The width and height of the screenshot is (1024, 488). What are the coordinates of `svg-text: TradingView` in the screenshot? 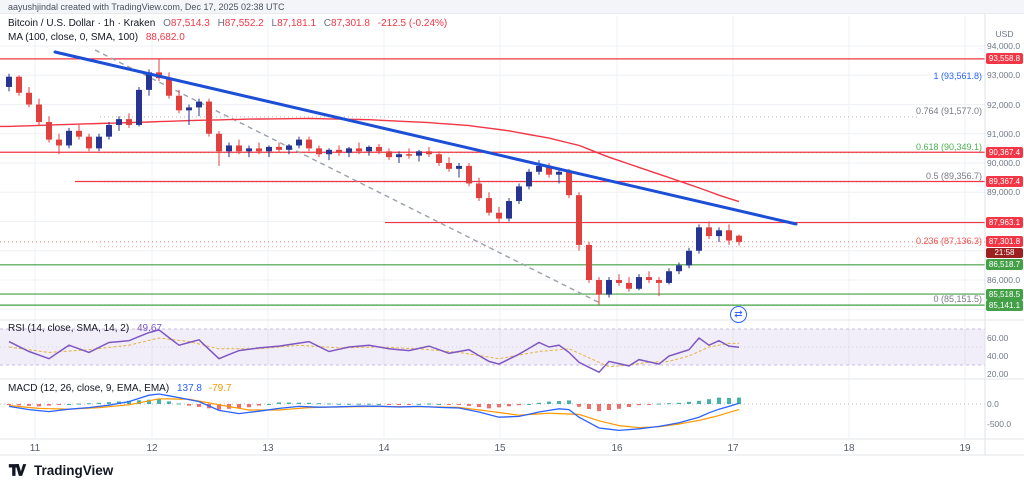 It's located at (74, 470).